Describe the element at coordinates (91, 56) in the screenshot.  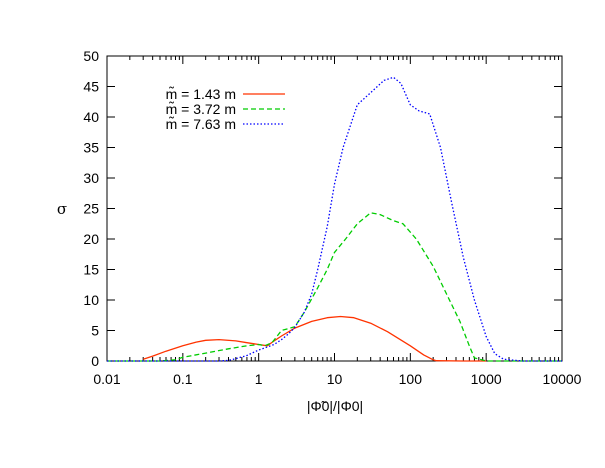
I see `y-tick-label: 50` at that location.